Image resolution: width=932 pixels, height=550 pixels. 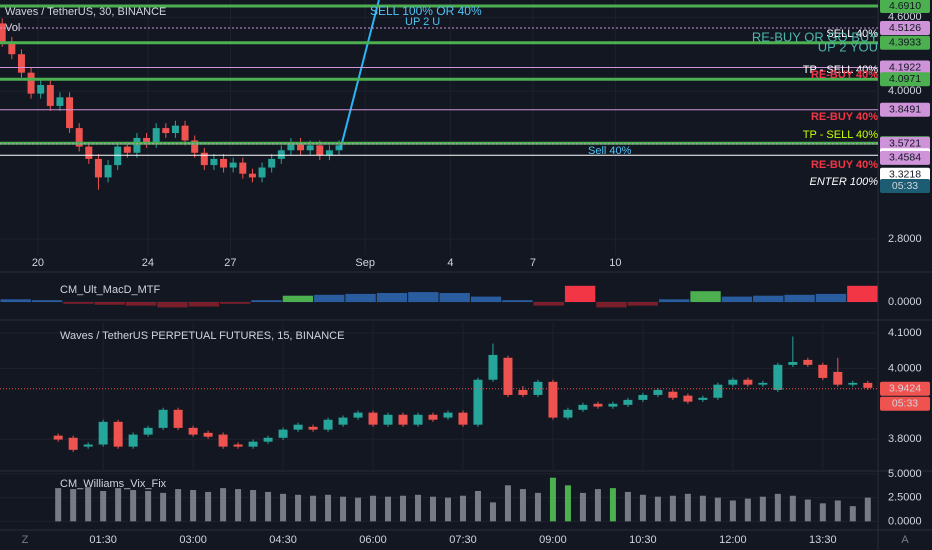 I want to click on annotation: ENTER 100%, so click(x=844, y=182).